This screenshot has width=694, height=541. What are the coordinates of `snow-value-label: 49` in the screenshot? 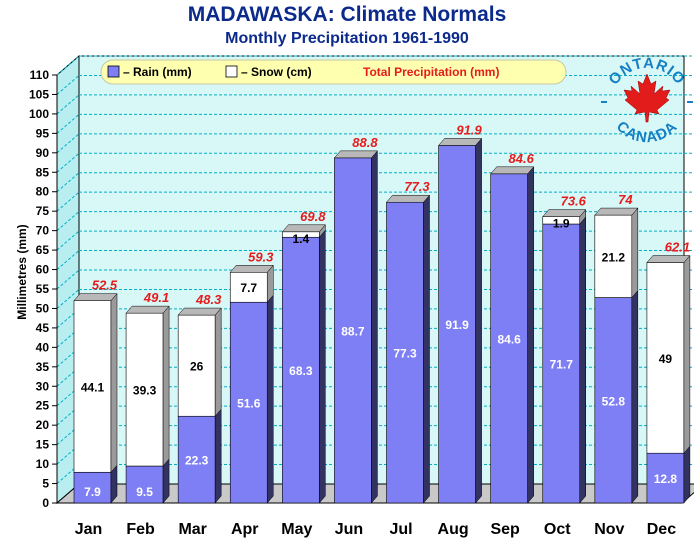 It's located at (666, 359).